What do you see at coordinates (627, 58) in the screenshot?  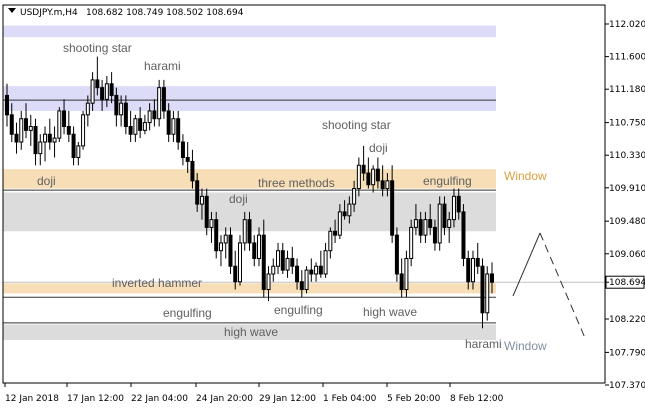 I see `y-tick-label: 111.600` at bounding box center [627, 58].